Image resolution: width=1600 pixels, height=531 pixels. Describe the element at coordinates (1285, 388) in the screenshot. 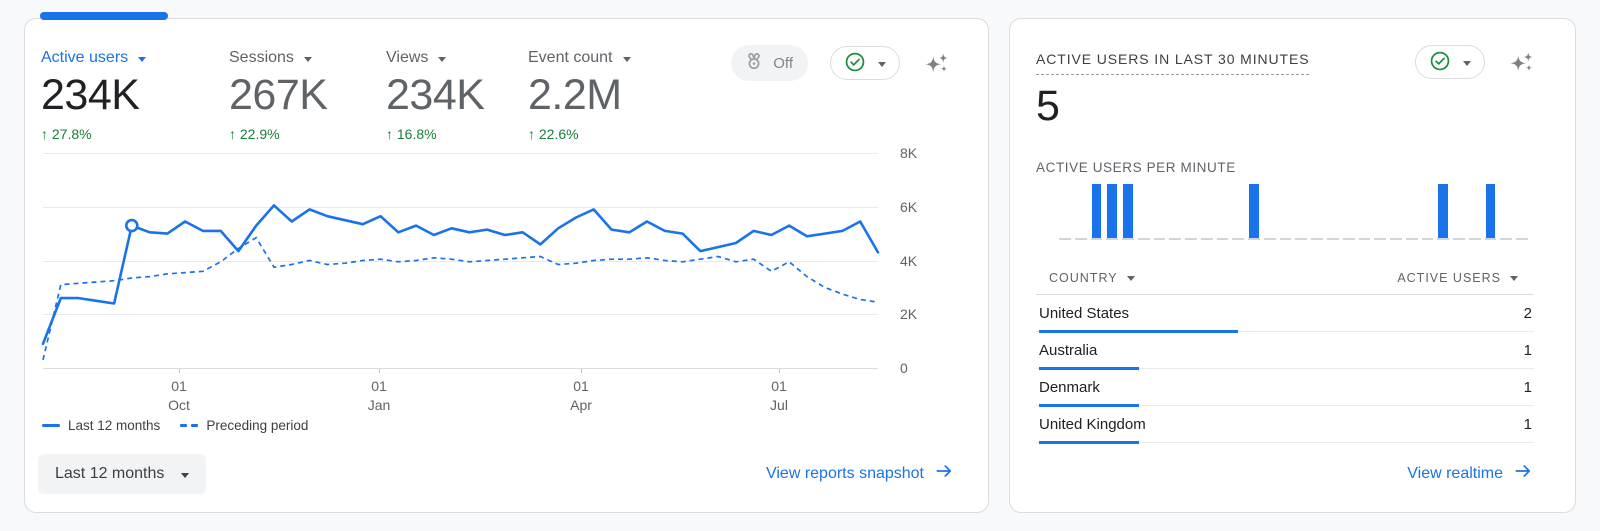

I see `table-row: Denmark 1` at that location.